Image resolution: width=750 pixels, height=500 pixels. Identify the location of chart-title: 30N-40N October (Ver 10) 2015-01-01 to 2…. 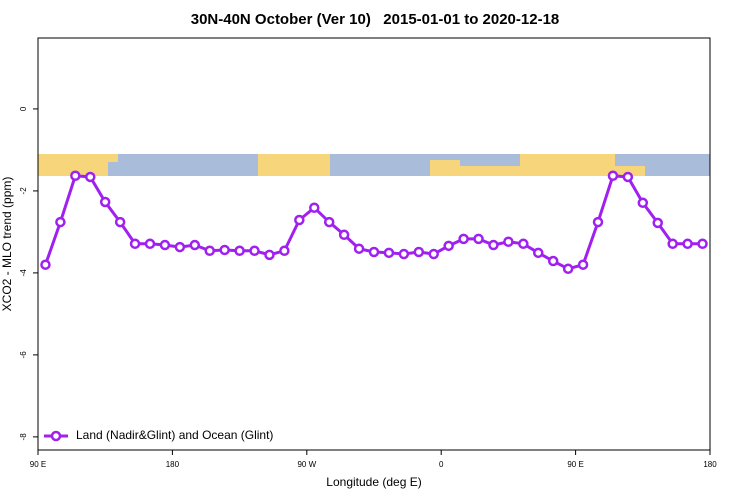
(375, 19).